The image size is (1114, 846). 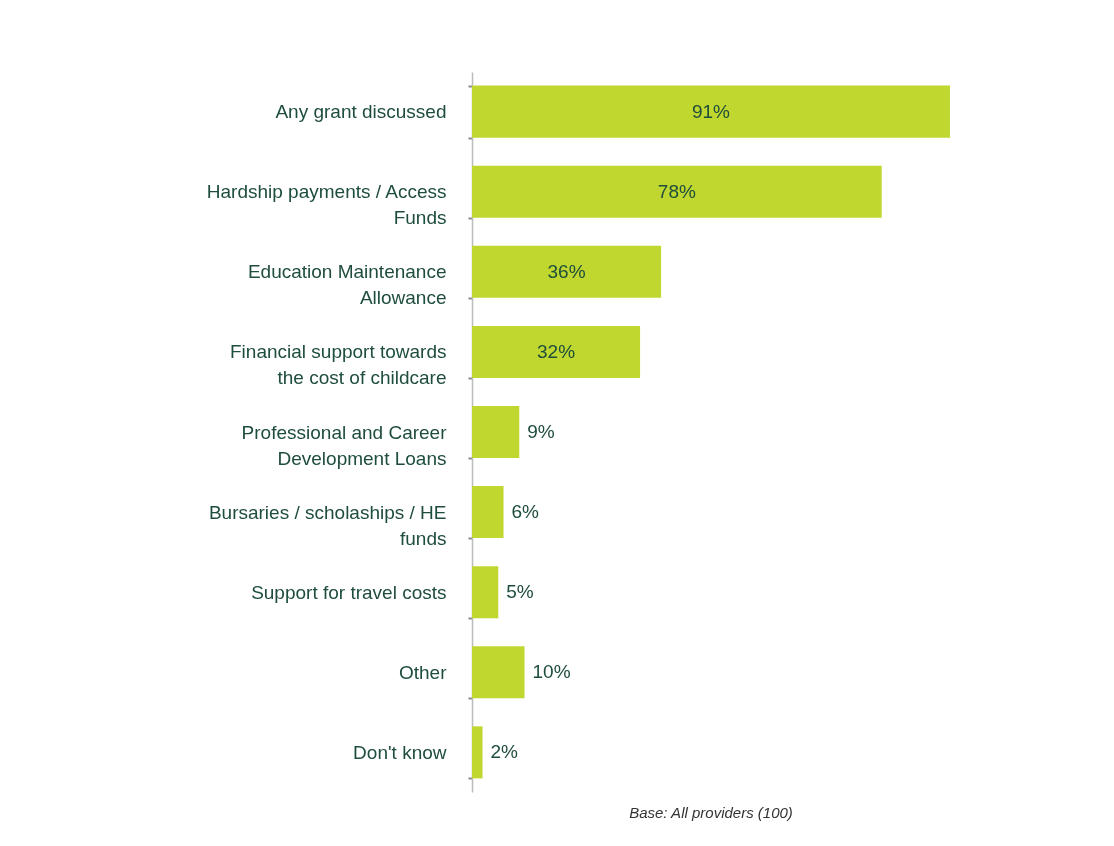 I want to click on data-label: 2%, so click(x=504, y=752).